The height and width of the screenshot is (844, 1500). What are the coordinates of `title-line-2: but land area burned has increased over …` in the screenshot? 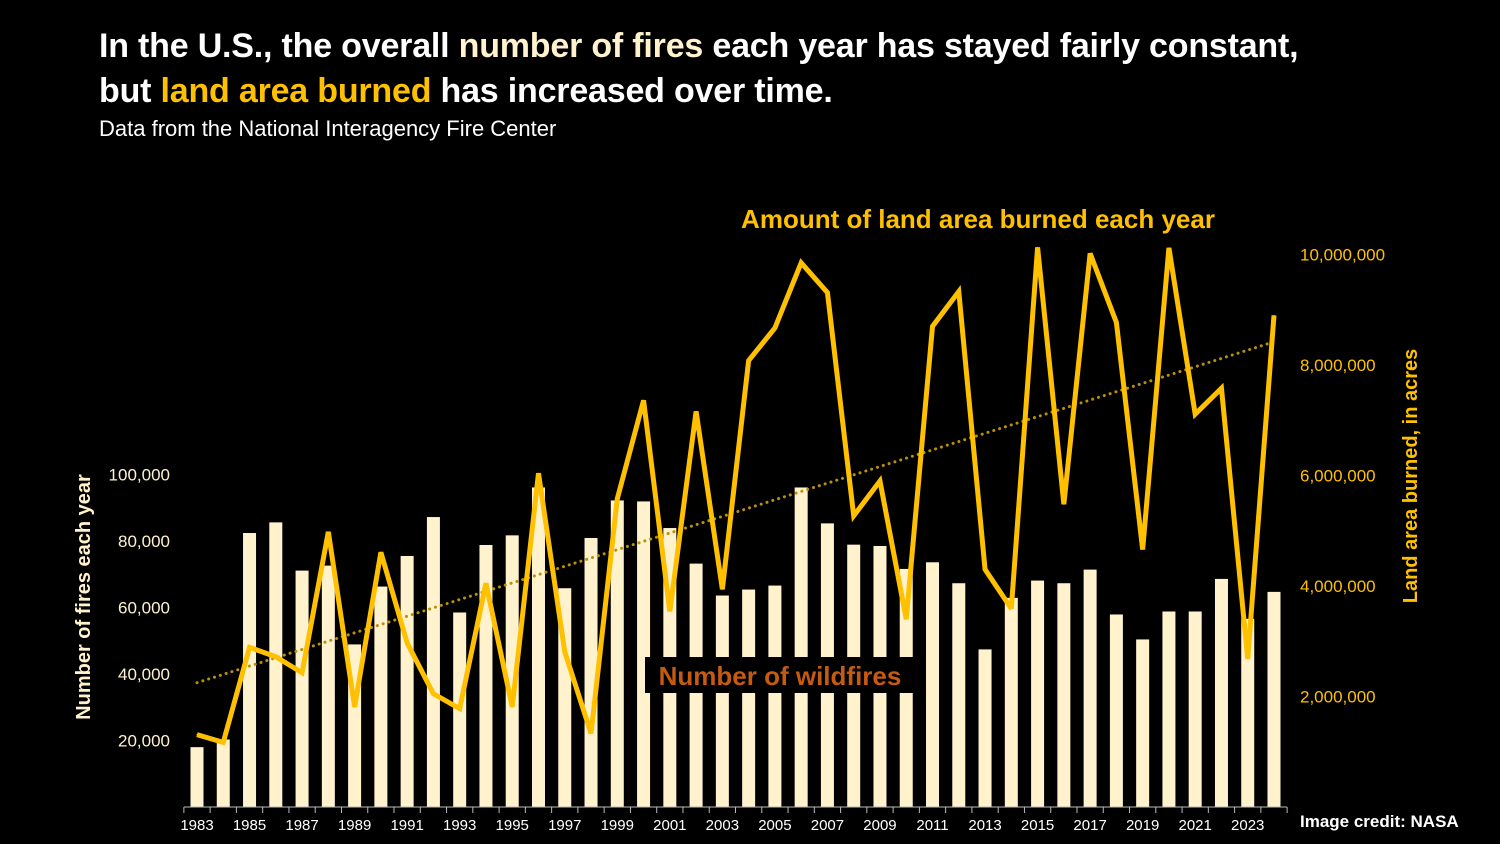 It's located at (698, 91).